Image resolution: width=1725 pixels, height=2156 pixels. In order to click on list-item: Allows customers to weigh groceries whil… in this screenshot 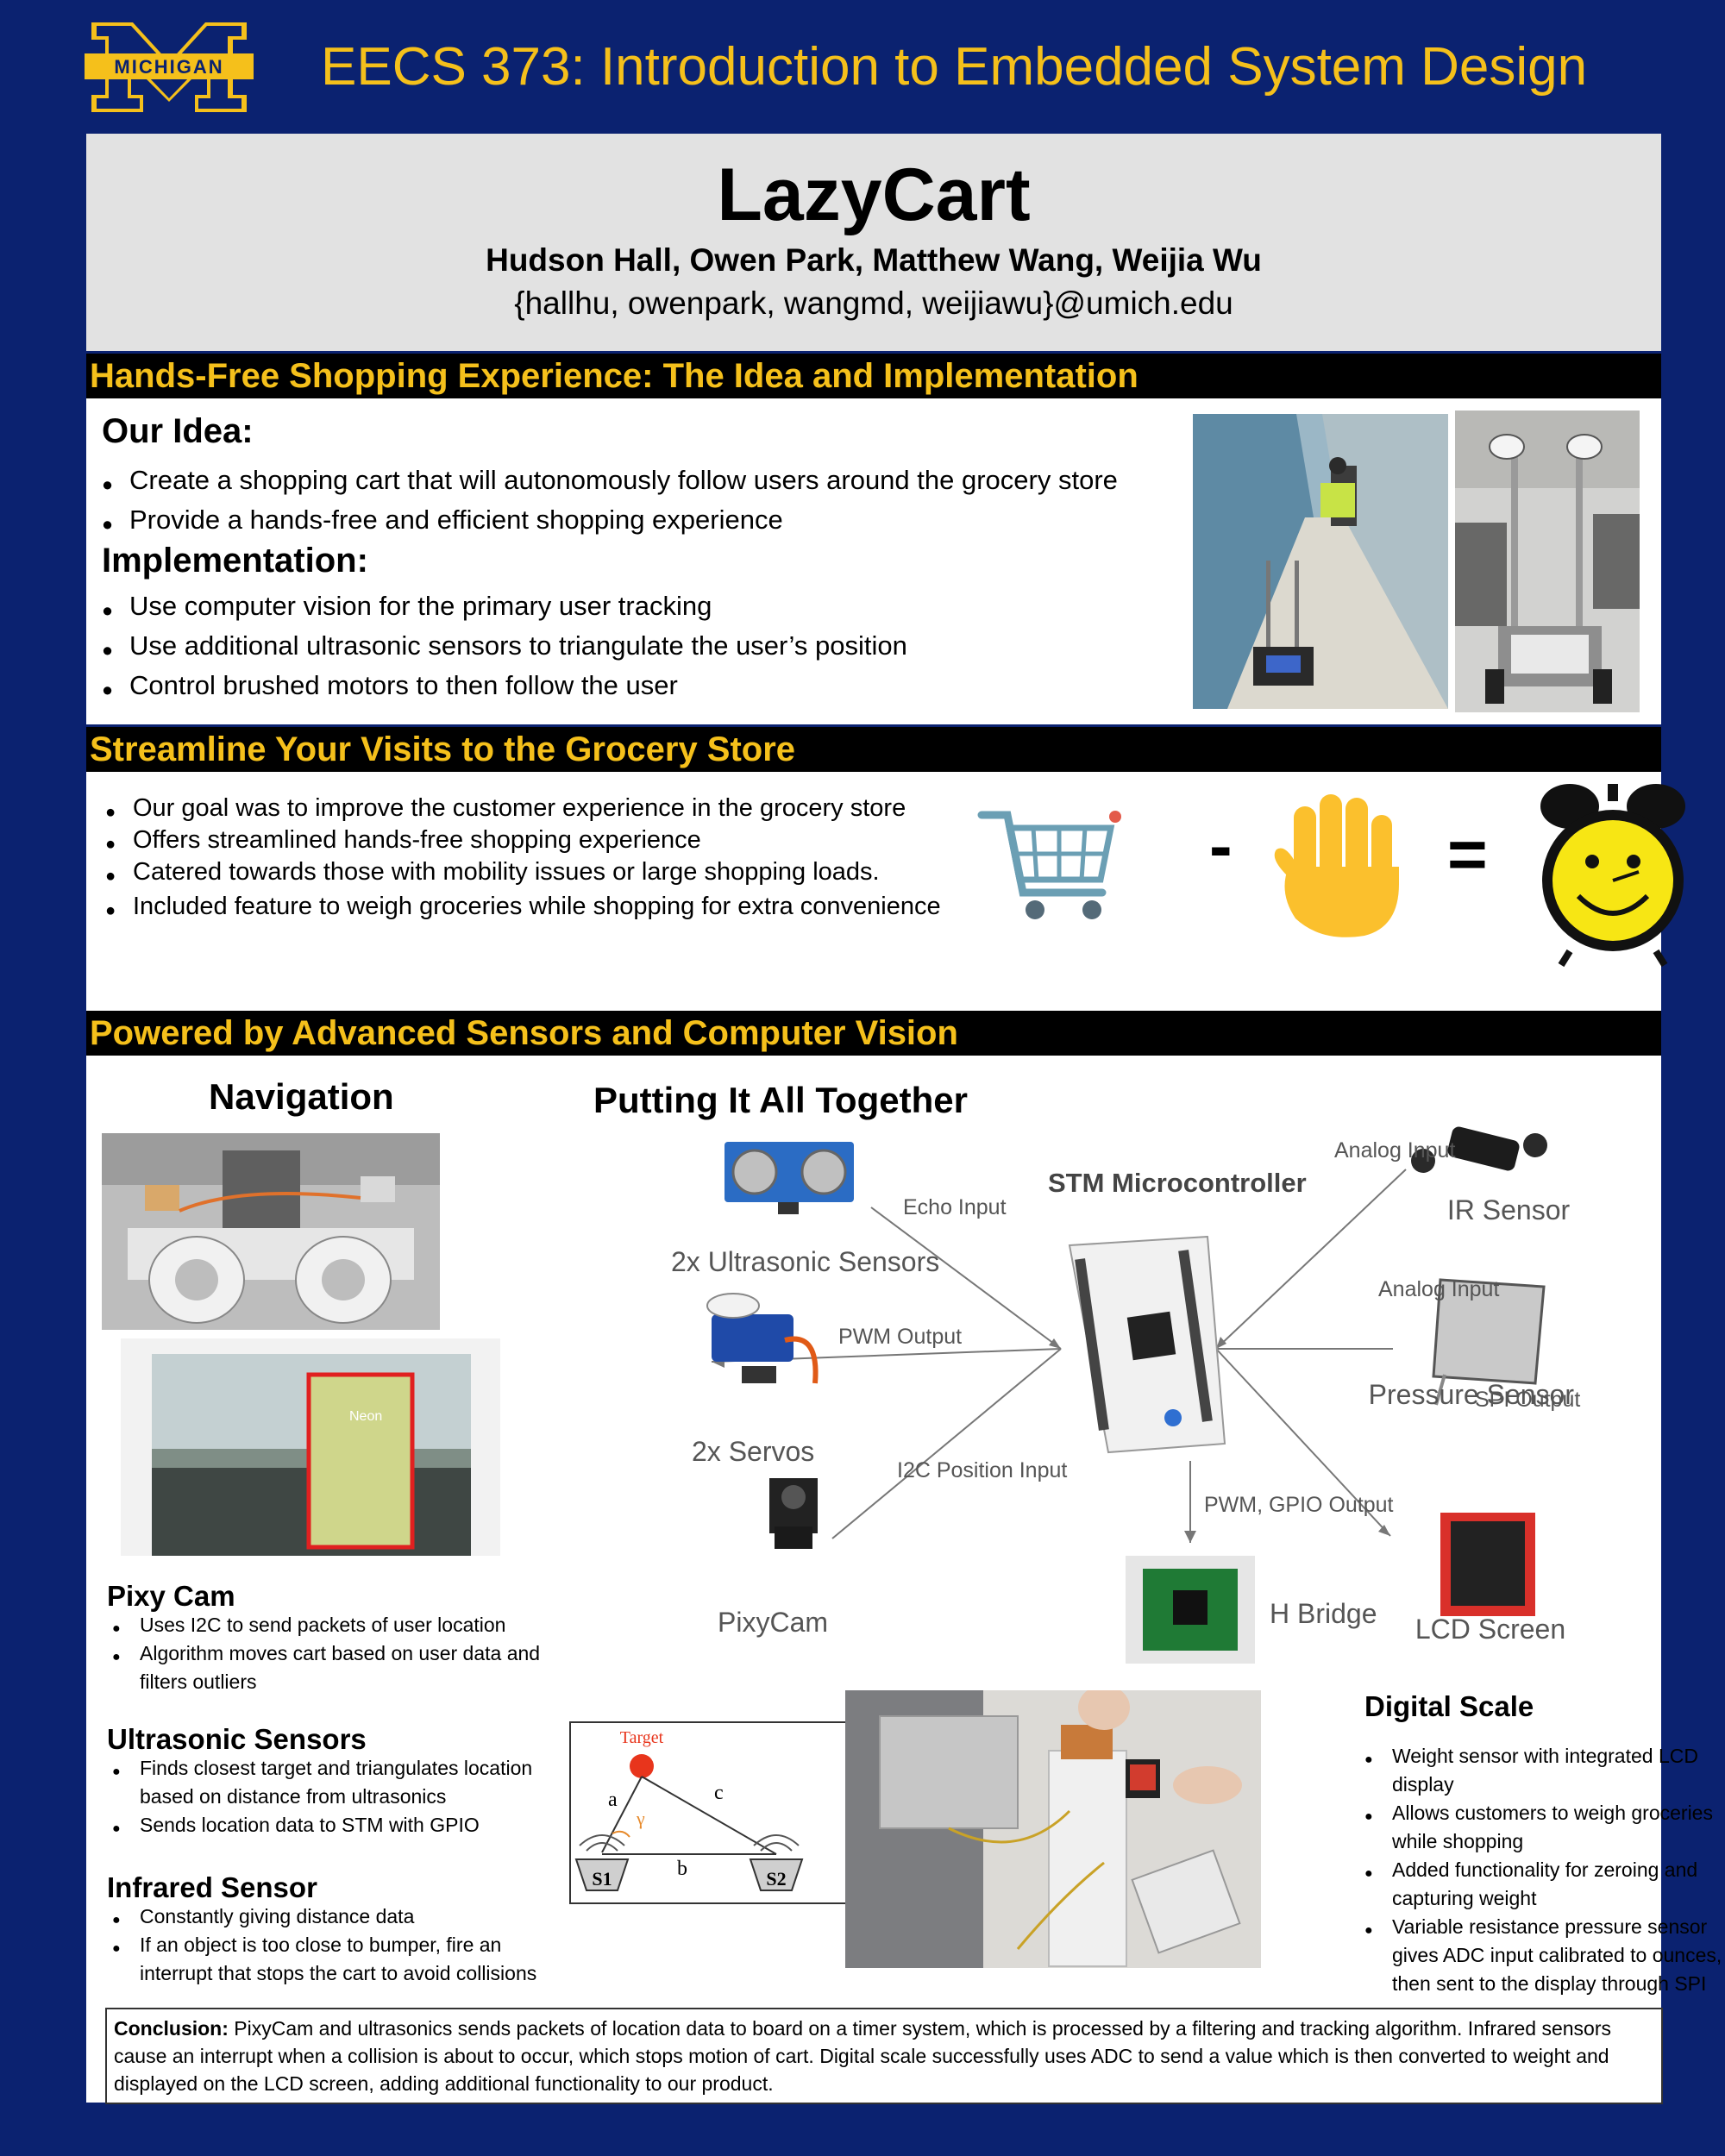, I will do `click(1545, 1827)`.